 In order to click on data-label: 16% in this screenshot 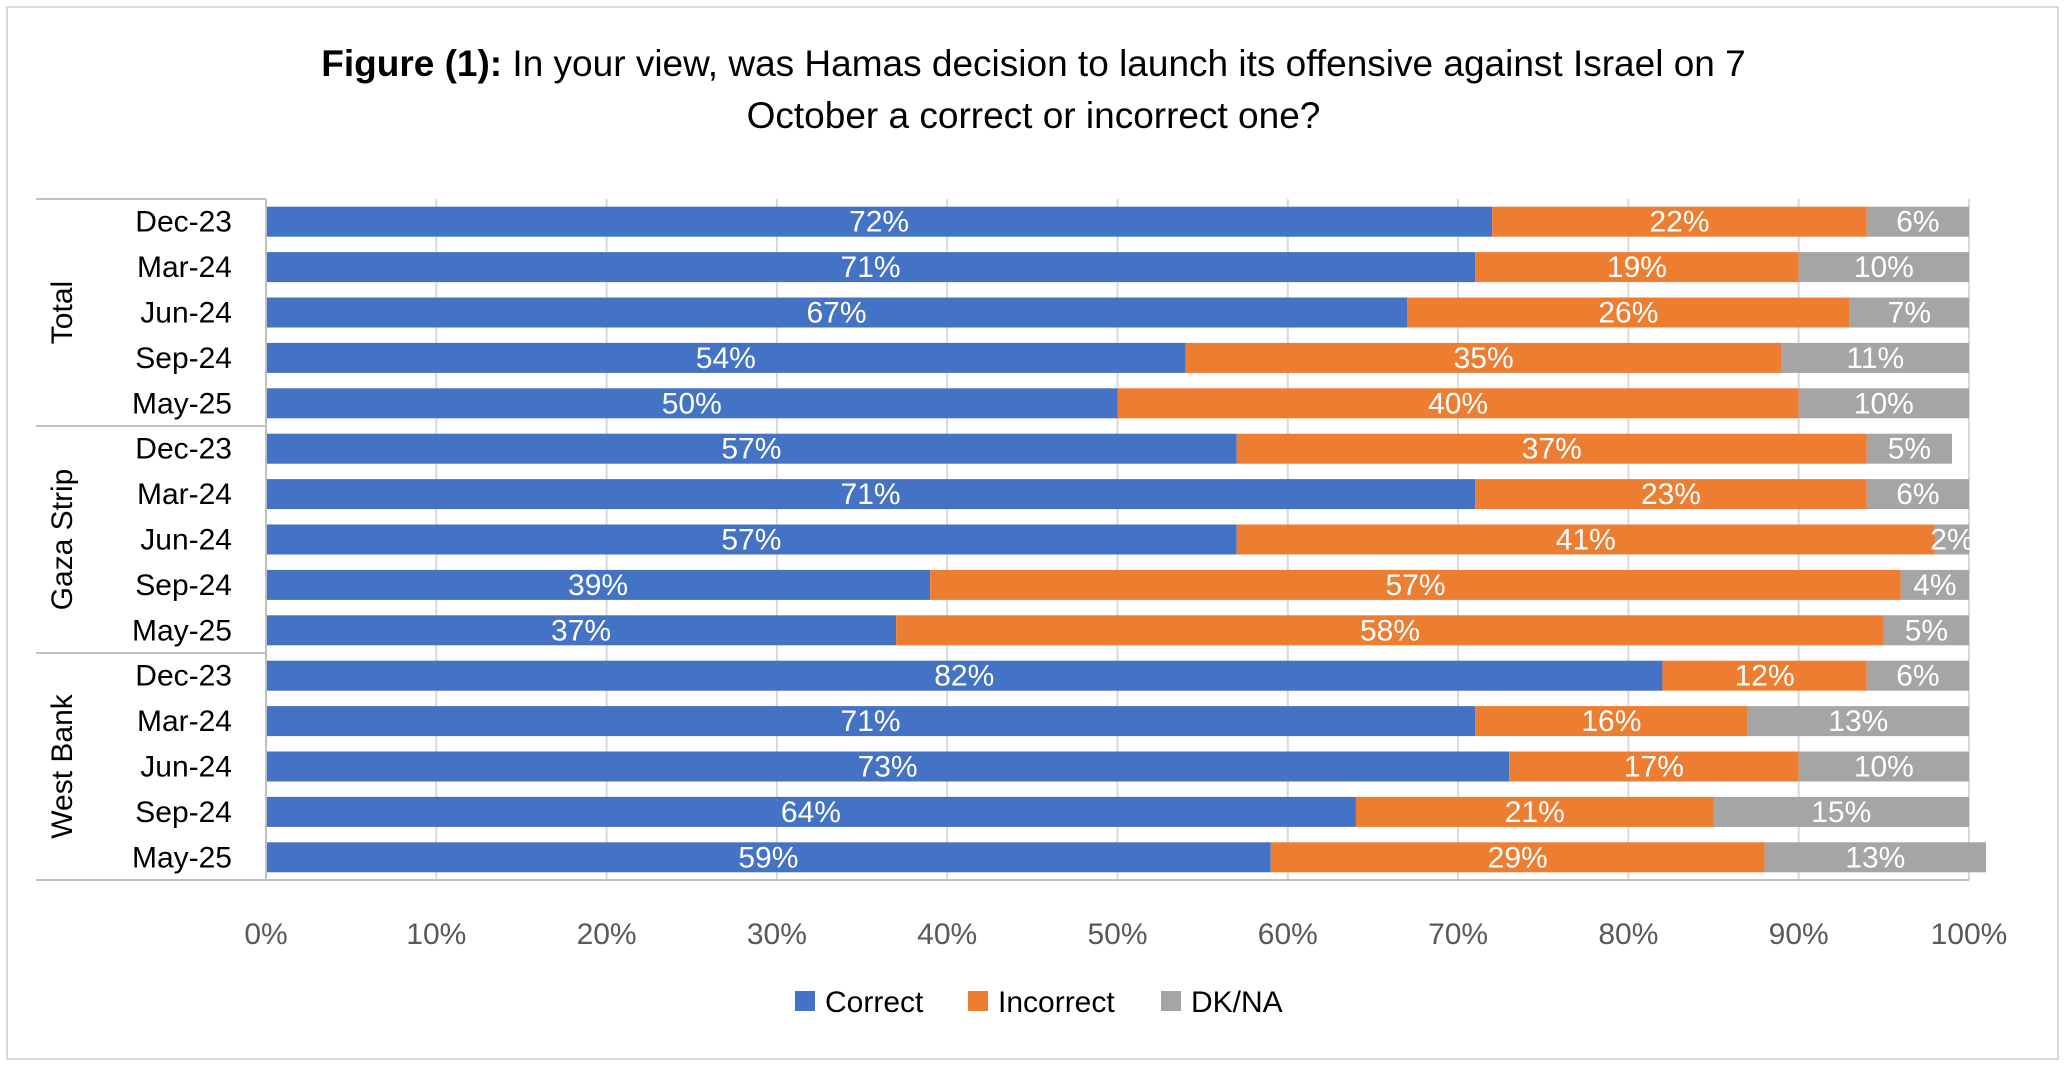, I will do `click(1611, 721)`.